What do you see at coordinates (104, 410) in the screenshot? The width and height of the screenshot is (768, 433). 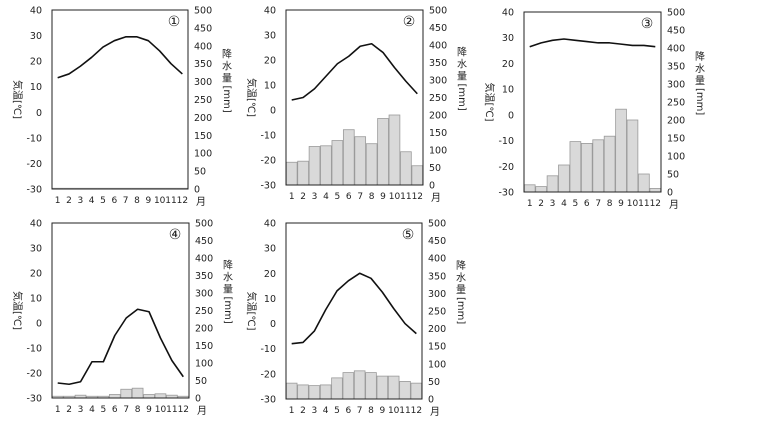 I see `month-label: 5` at bounding box center [104, 410].